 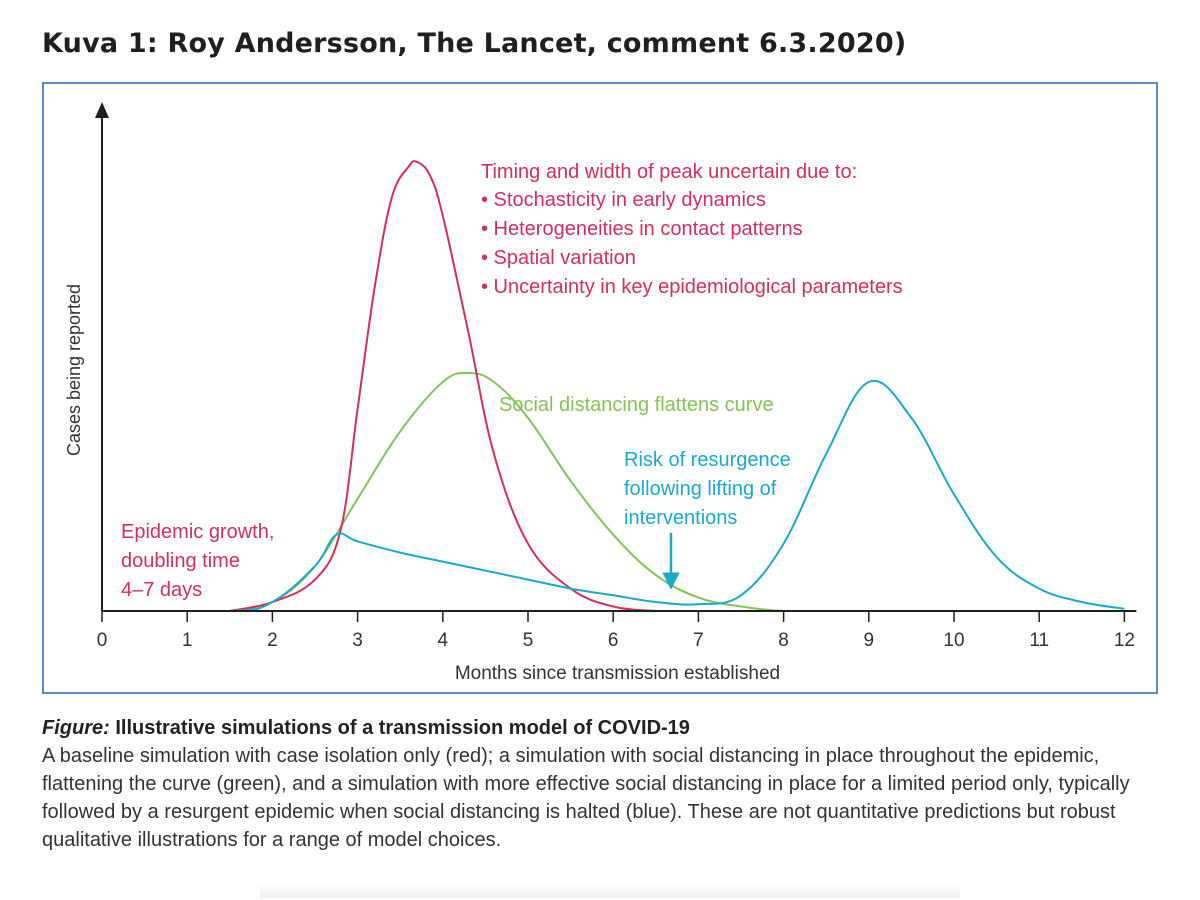 What do you see at coordinates (700, 489) in the screenshot?
I see `annotation-blue-line-2: following lifting of` at bounding box center [700, 489].